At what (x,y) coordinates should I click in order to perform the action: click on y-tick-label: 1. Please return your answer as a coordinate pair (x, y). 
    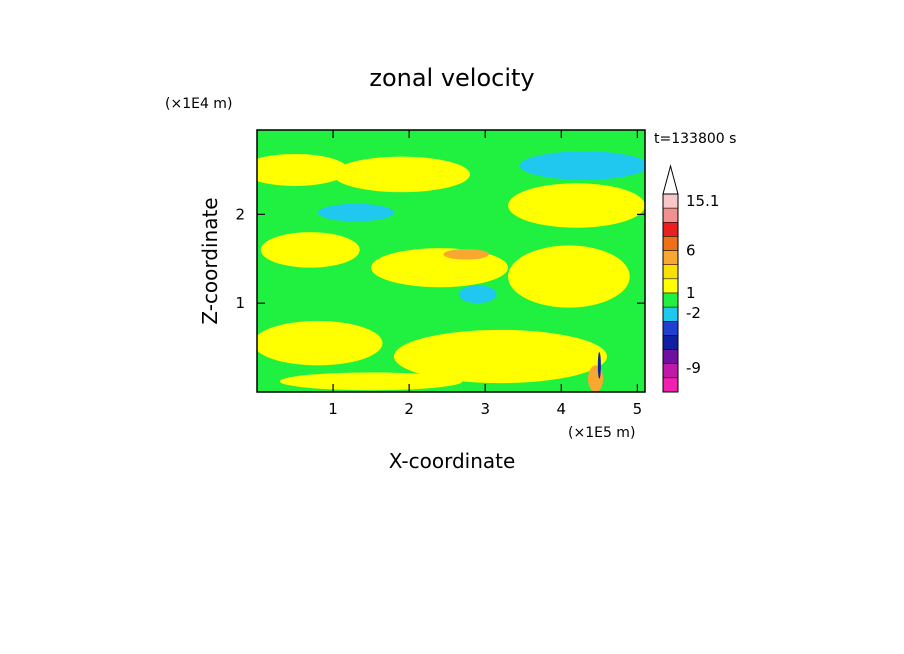
    Looking at the image, I should click on (240, 303).